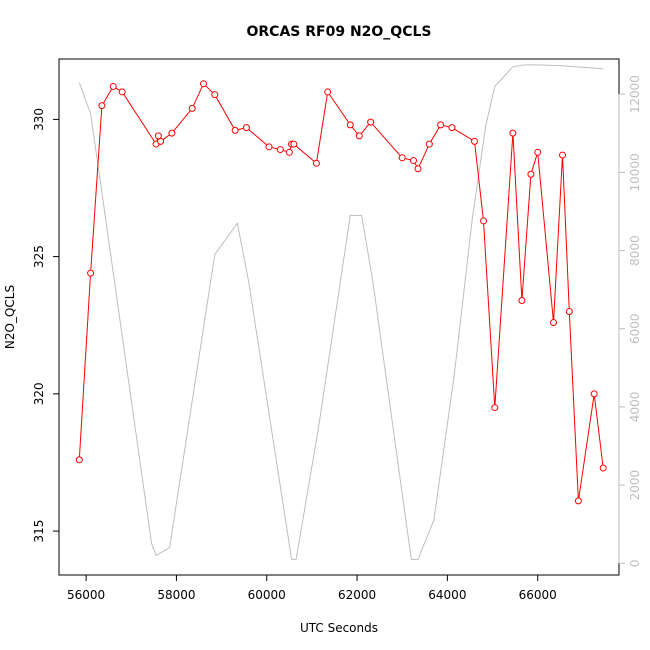 The image size is (650, 650). What do you see at coordinates (635, 94) in the screenshot?
I see `y2-tick-label: 12000` at bounding box center [635, 94].